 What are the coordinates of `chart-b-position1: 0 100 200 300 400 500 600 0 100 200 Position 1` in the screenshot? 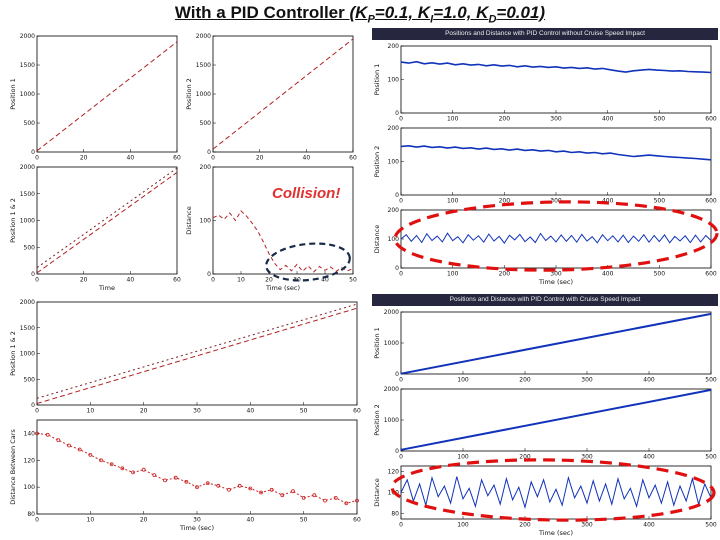 It's located at (545, 83).